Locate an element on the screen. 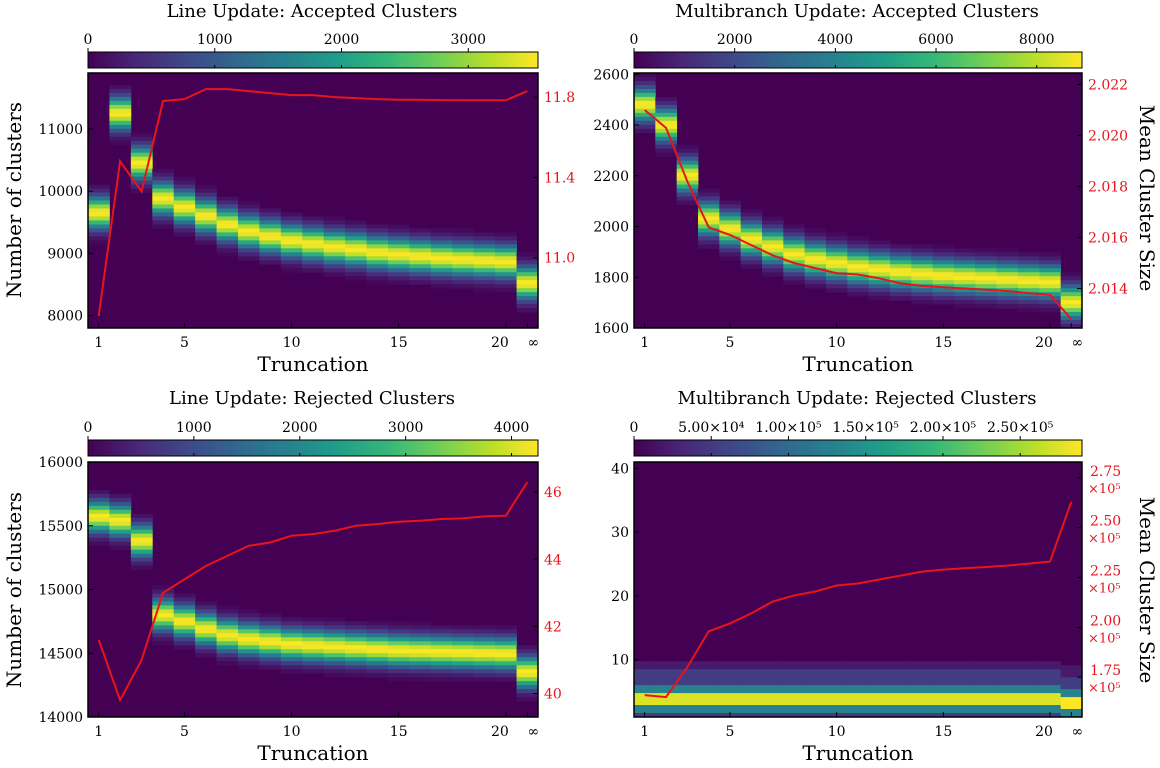  colorbar-tick-label: 3000 is located at coordinates (468, 40).